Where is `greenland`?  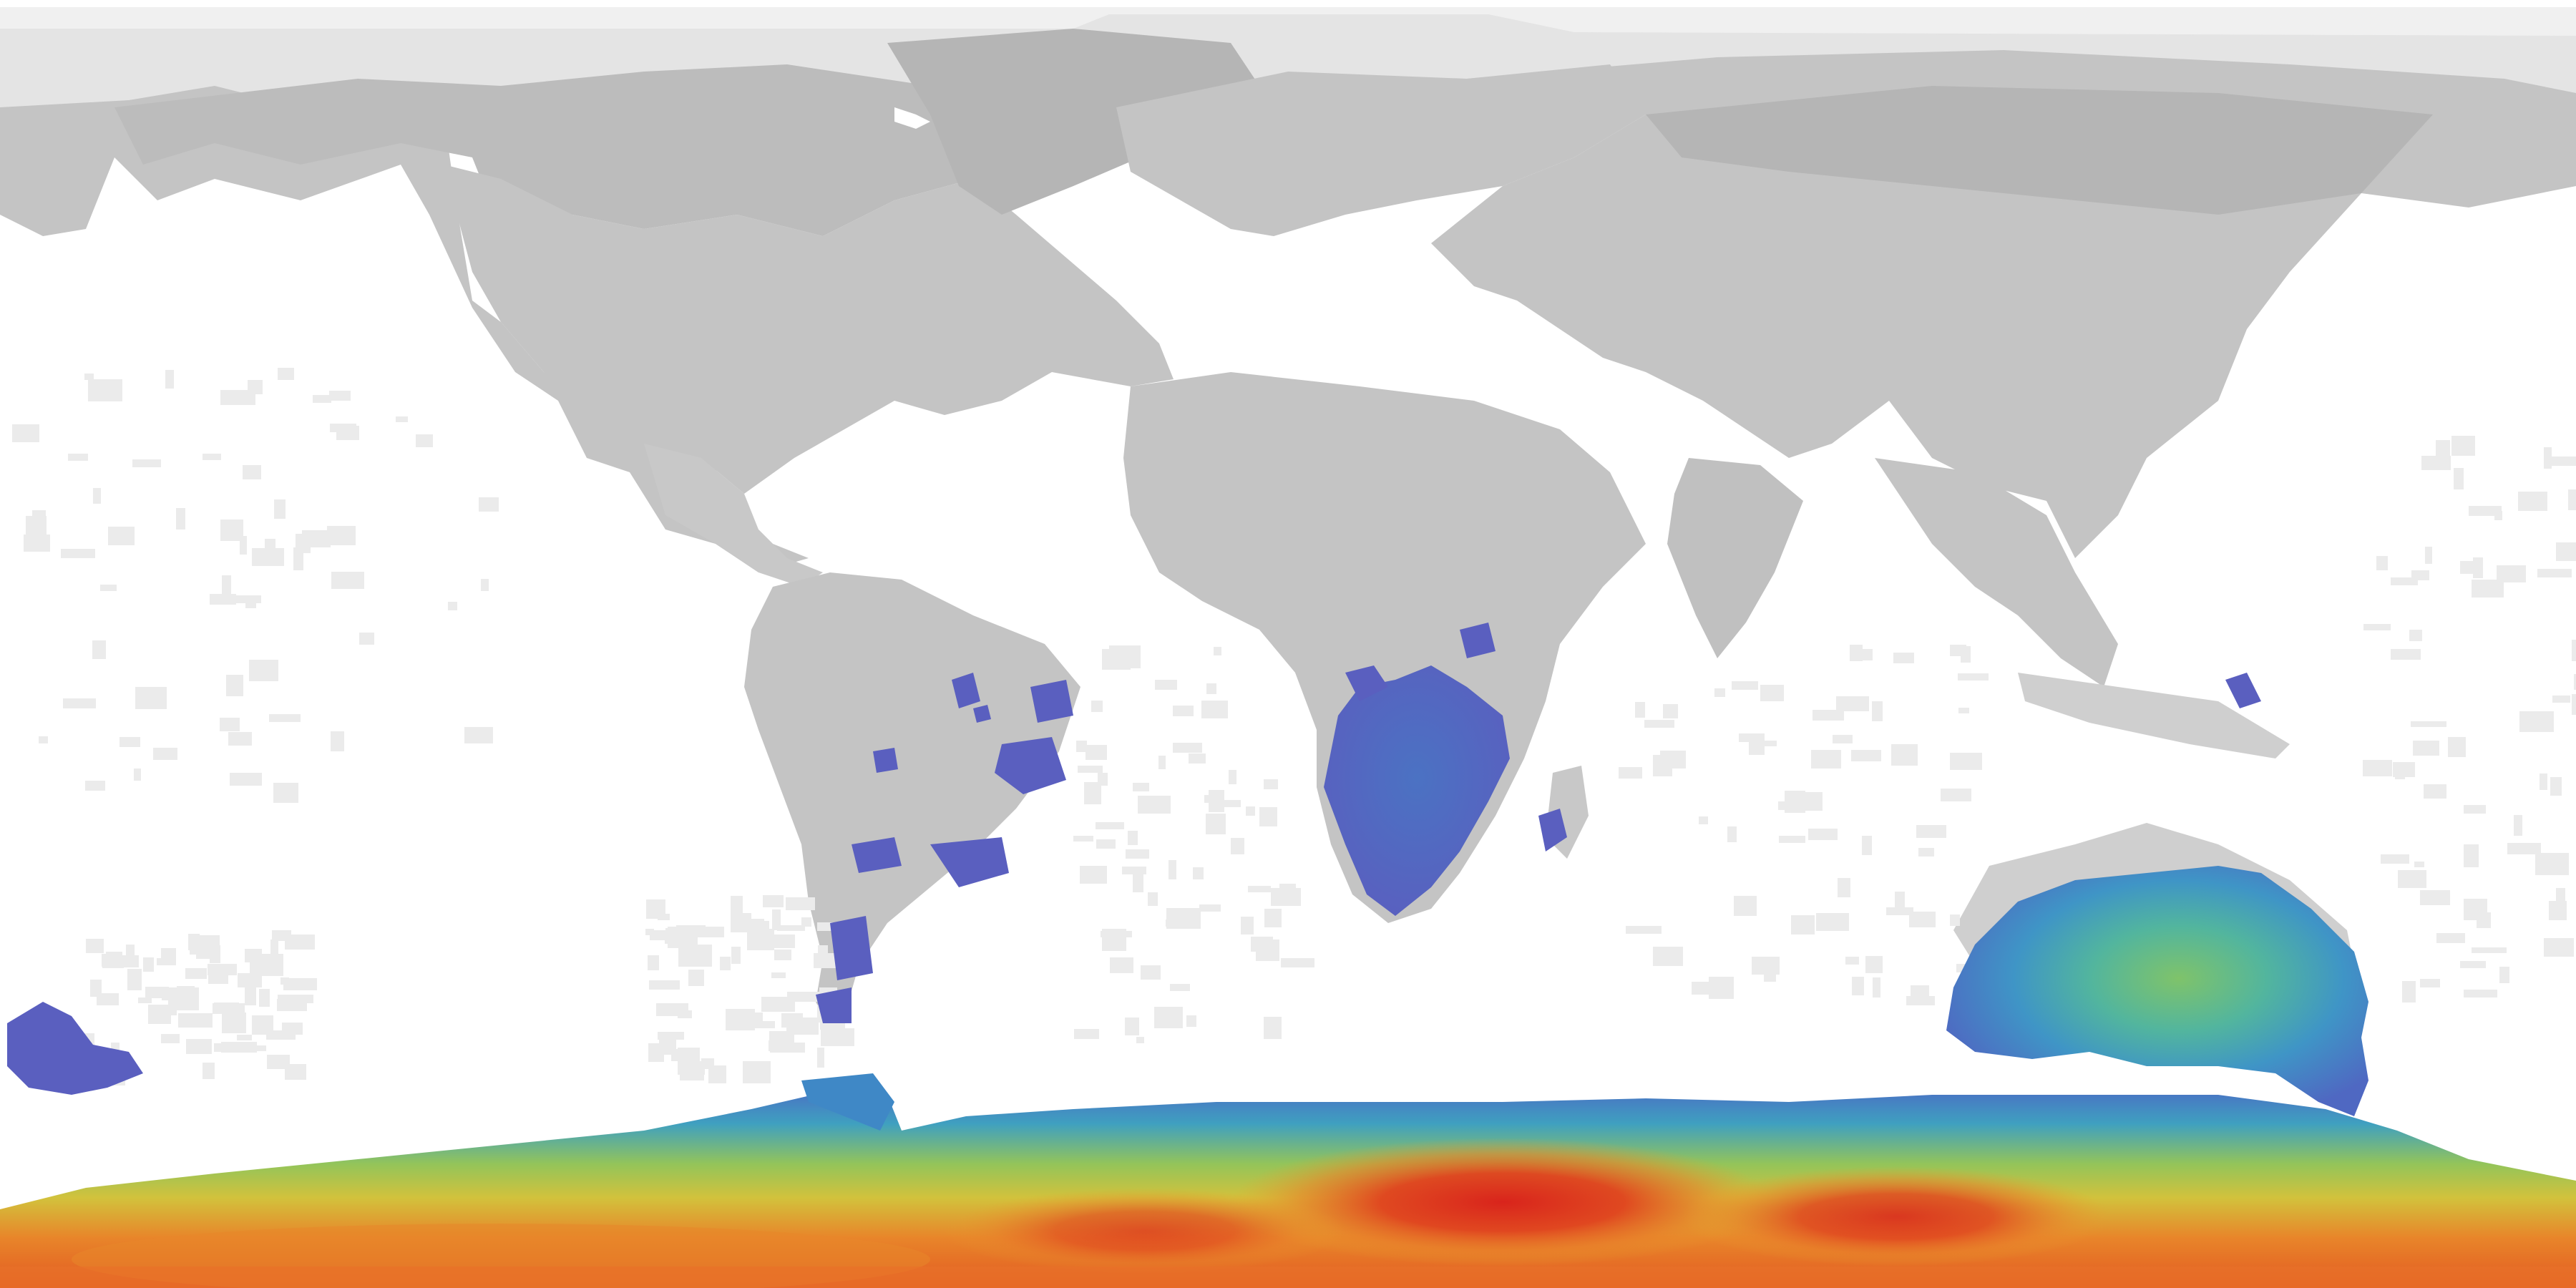
greenland is located at coordinates (1073, 122).